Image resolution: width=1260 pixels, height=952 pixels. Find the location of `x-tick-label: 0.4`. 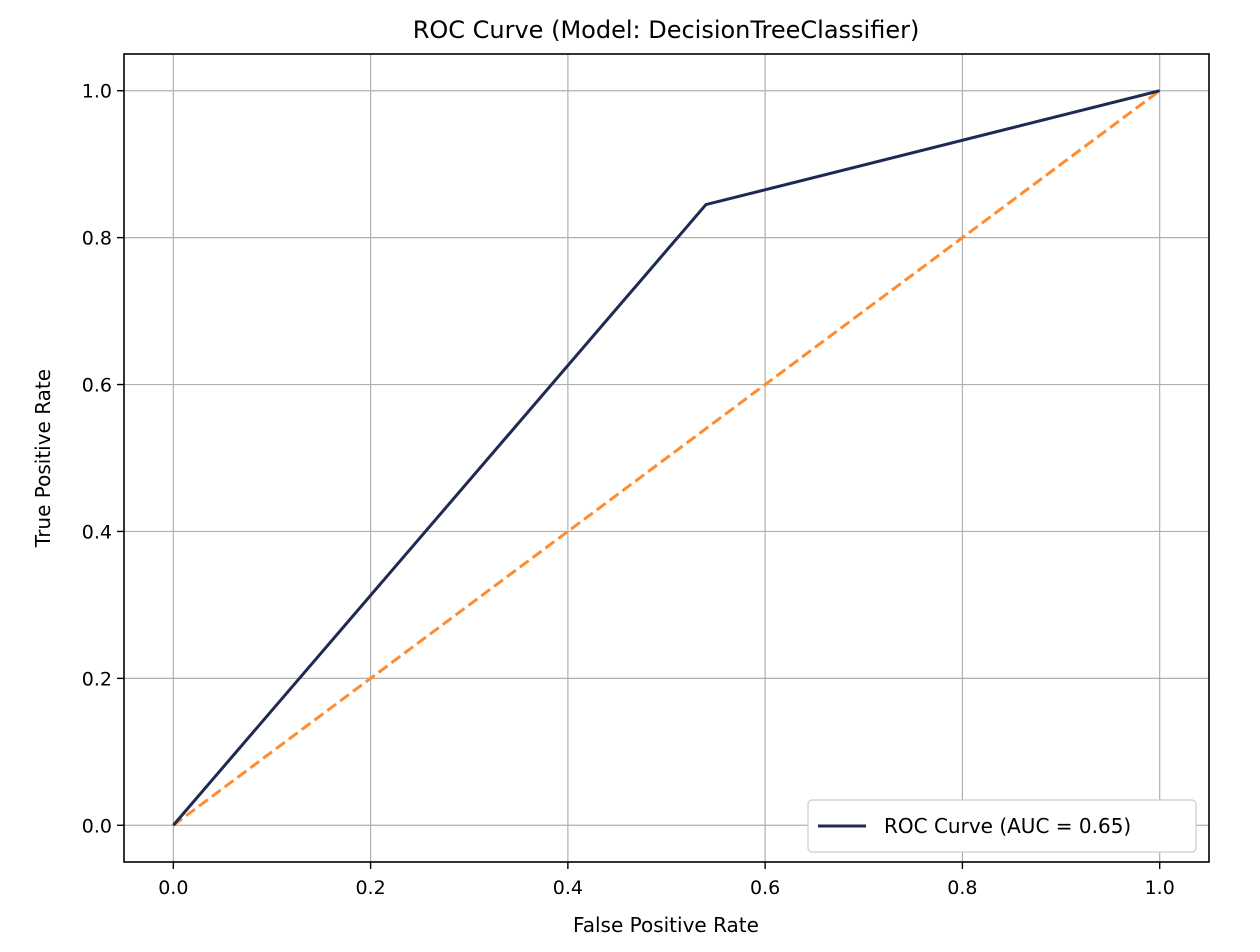

x-tick-label: 0.4 is located at coordinates (568, 888).